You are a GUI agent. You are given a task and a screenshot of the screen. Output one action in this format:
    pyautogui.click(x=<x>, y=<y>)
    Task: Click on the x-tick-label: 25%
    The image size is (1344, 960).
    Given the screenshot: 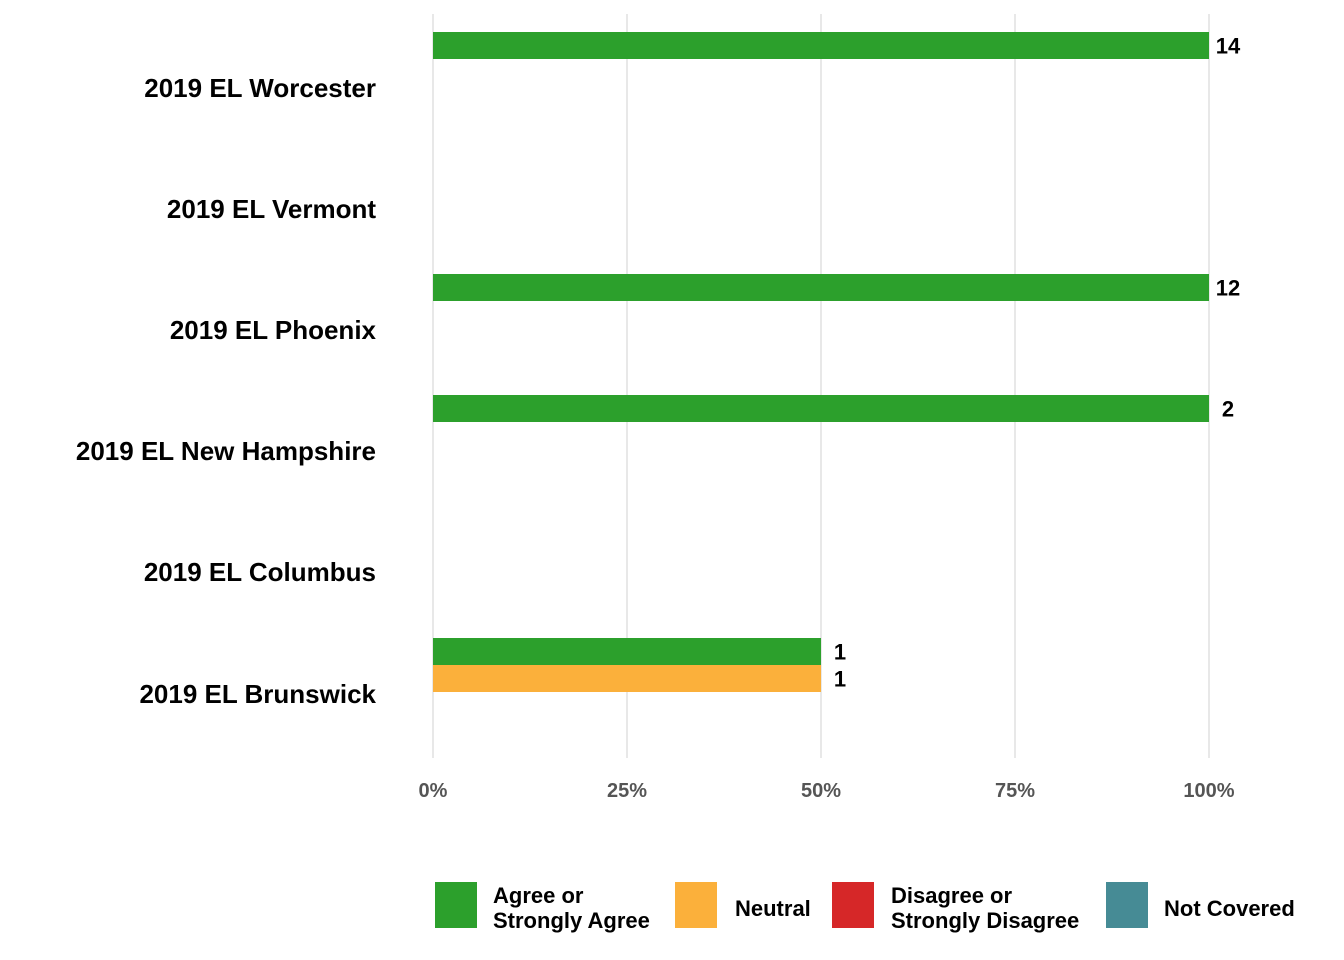 What is the action you would take?
    pyautogui.click(x=627, y=791)
    